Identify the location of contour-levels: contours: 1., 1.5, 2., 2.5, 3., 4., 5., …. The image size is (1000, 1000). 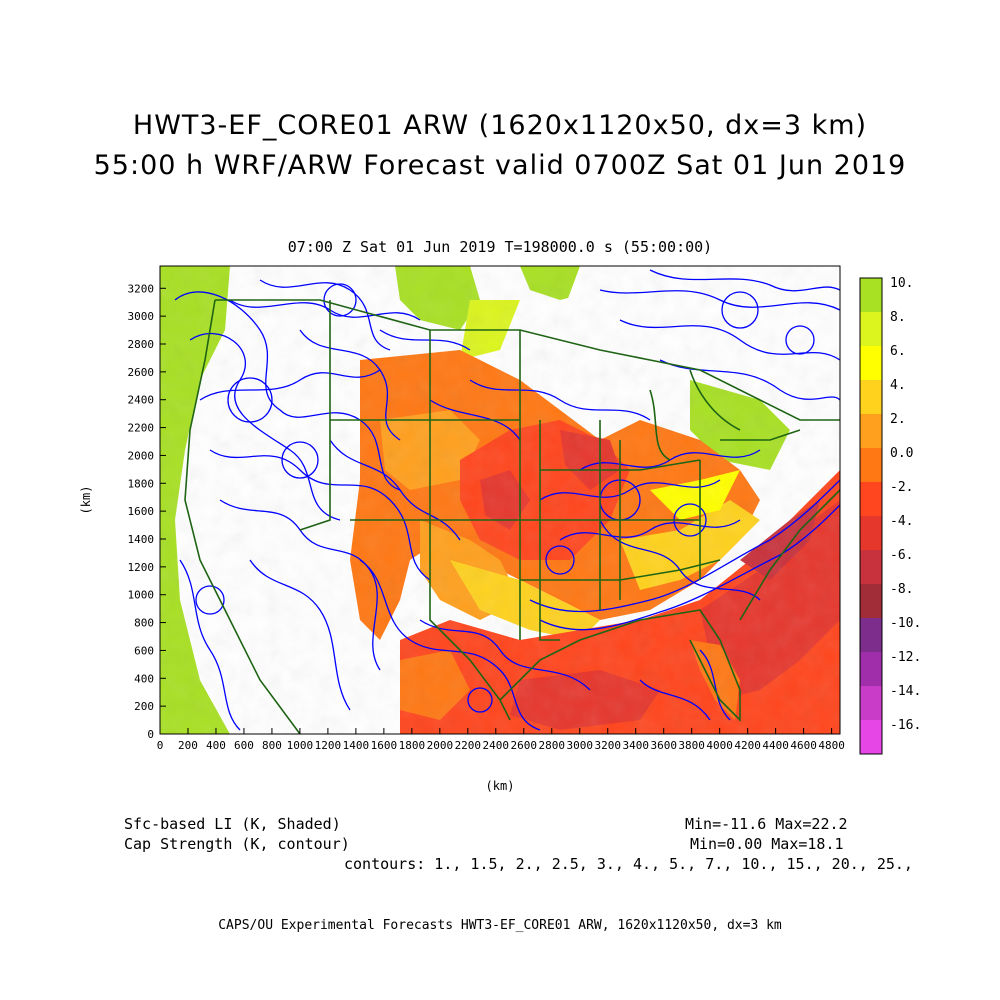
(628, 864).